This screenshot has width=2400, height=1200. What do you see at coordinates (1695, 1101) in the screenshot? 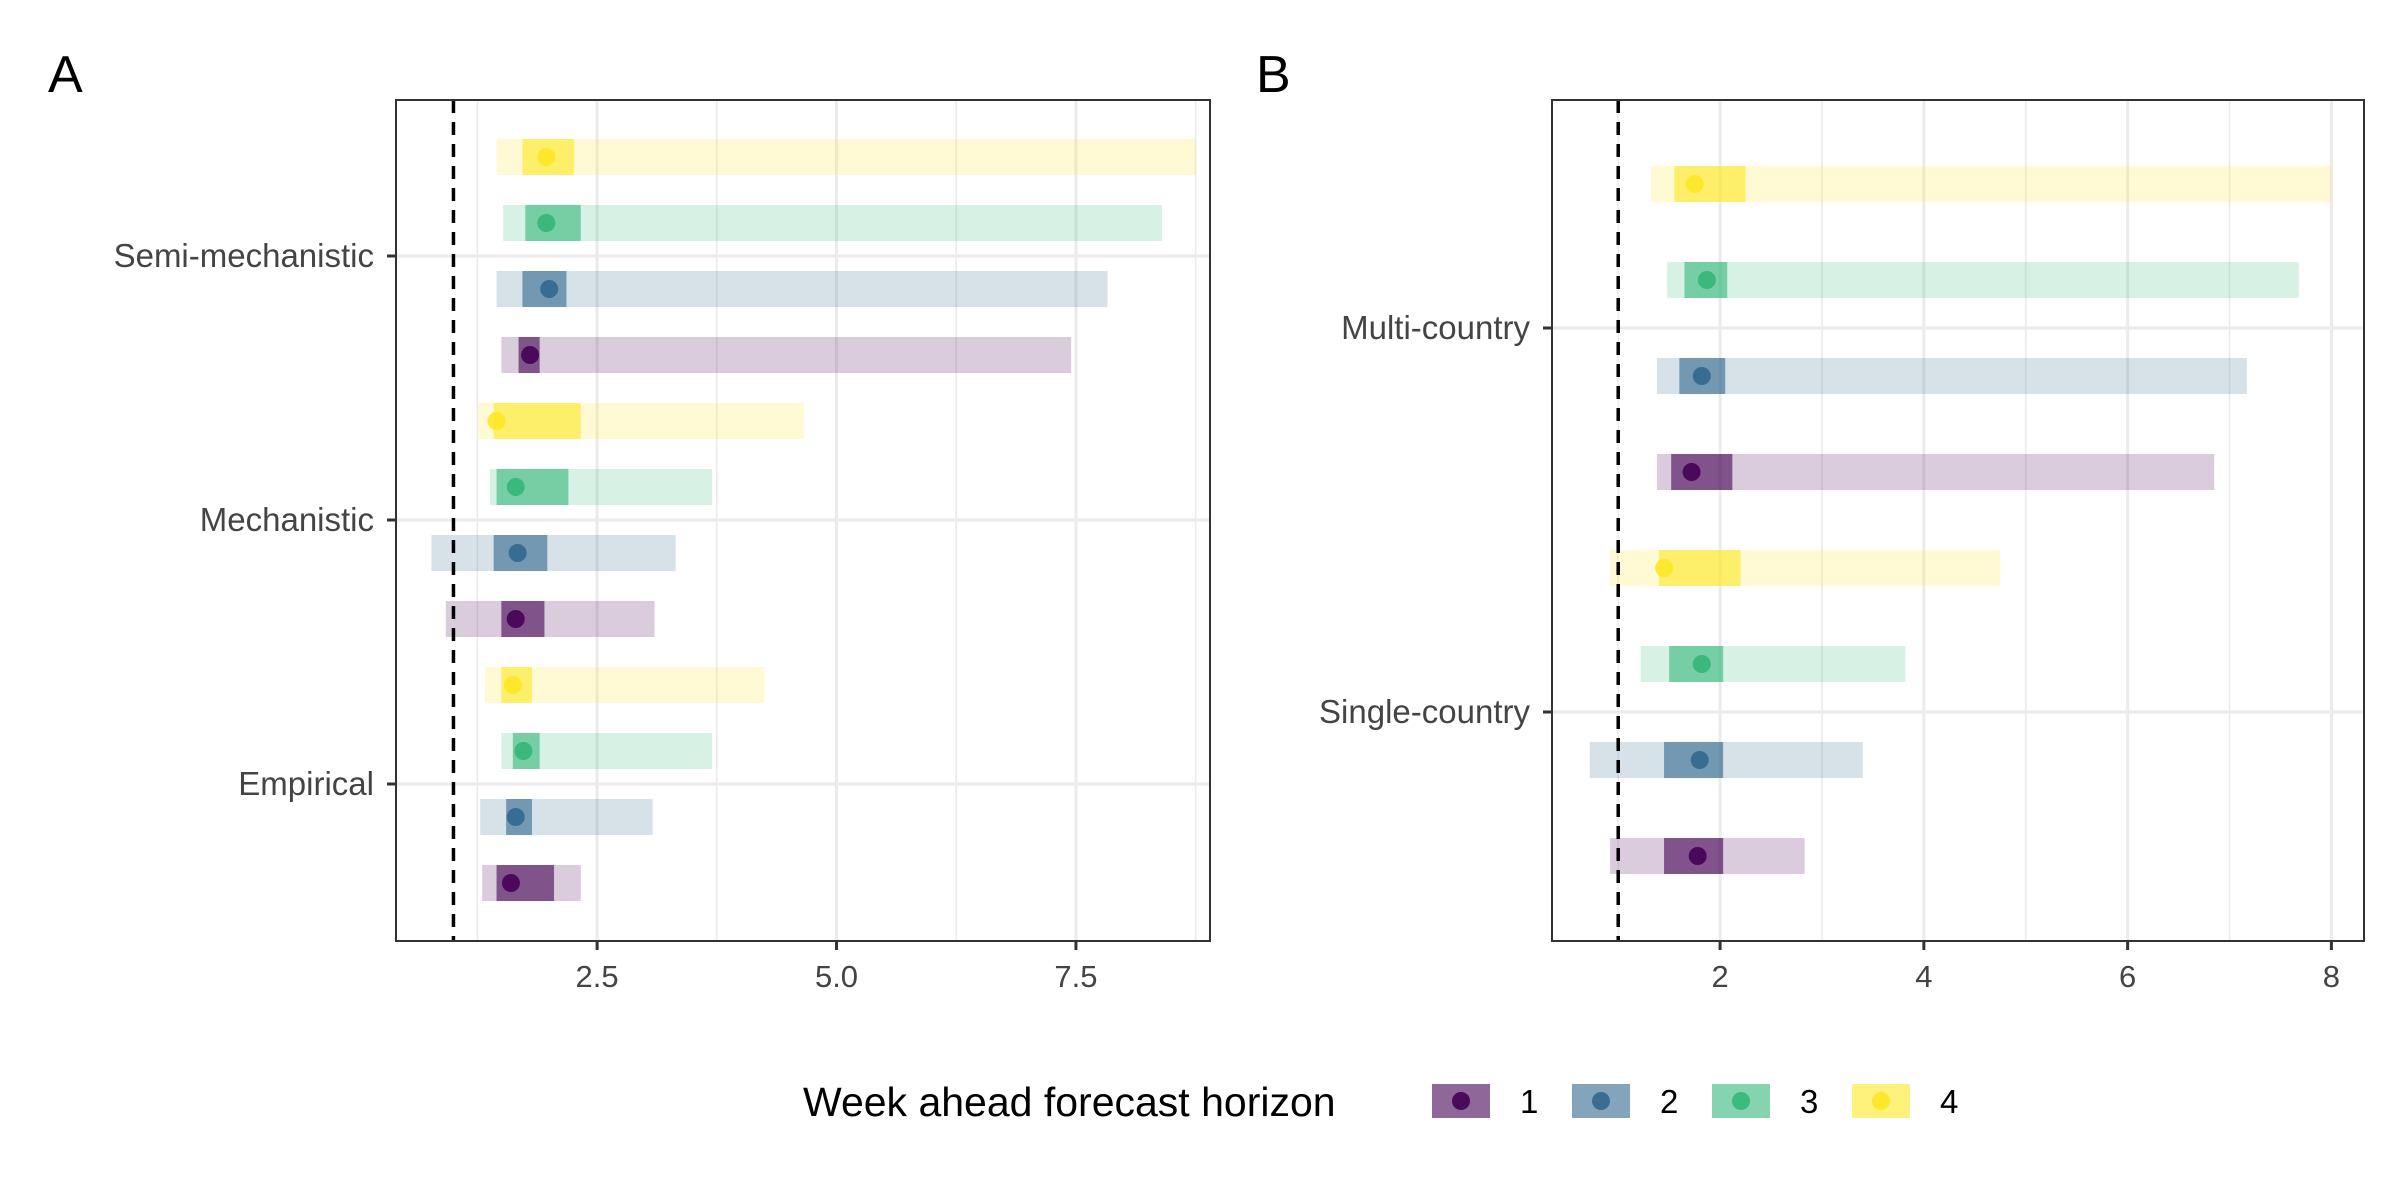
I see `legend-items: 1 2 3 4` at bounding box center [1695, 1101].